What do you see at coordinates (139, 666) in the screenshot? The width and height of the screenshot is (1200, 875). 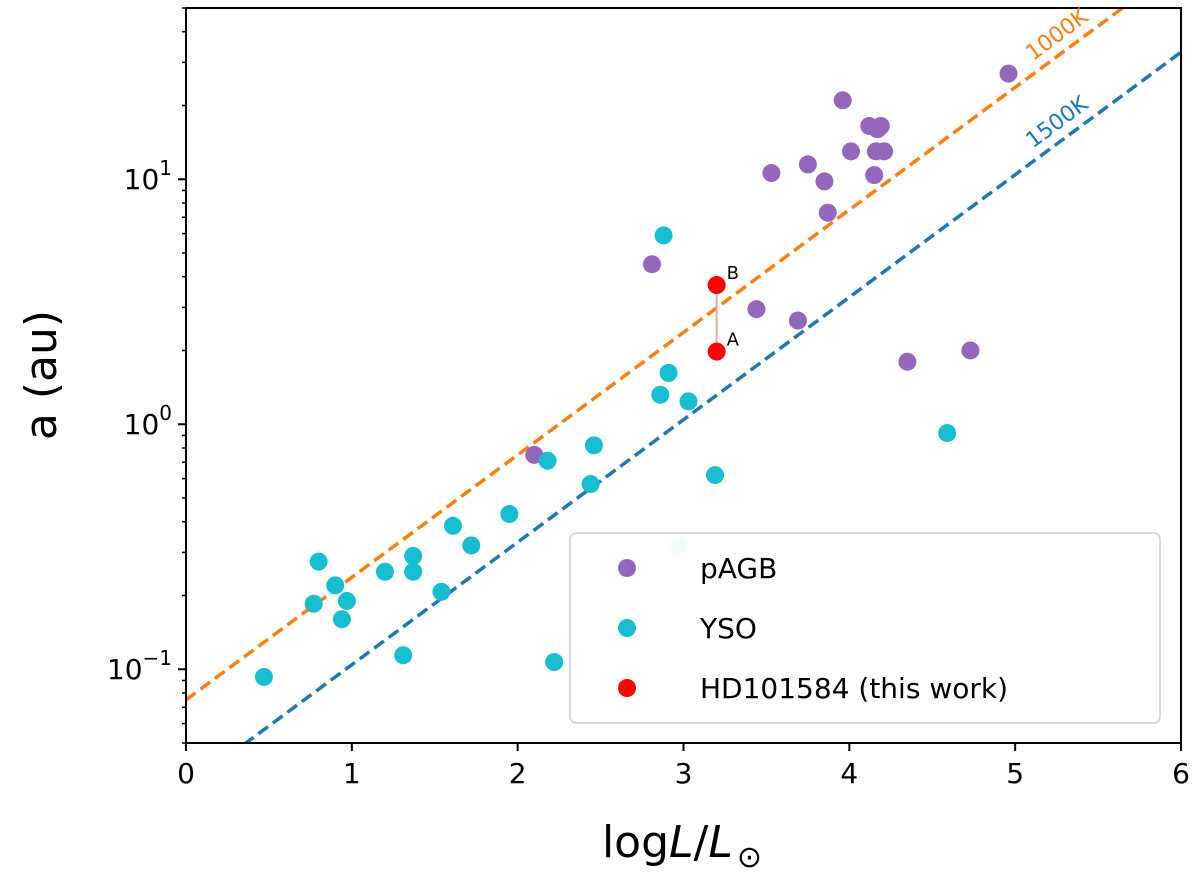 I see `y-tick-label-0: 10⁻¹` at bounding box center [139, 666].